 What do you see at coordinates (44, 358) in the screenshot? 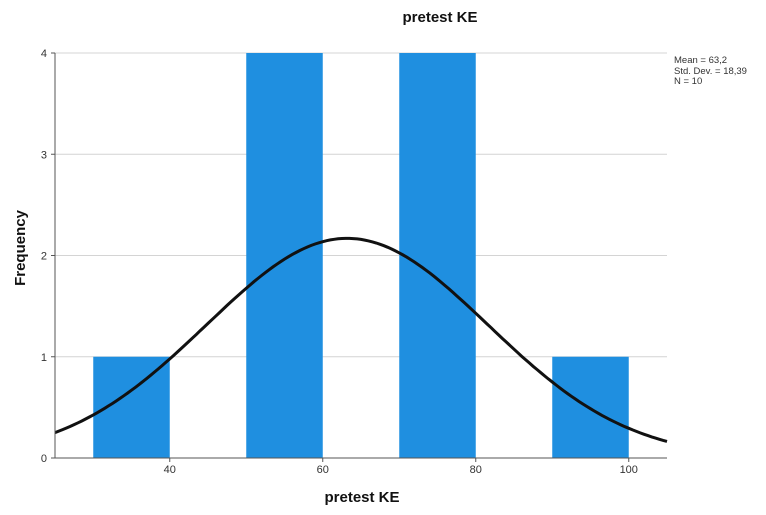
I see `y-tick-label: 1` at bounding box center [44, 358].